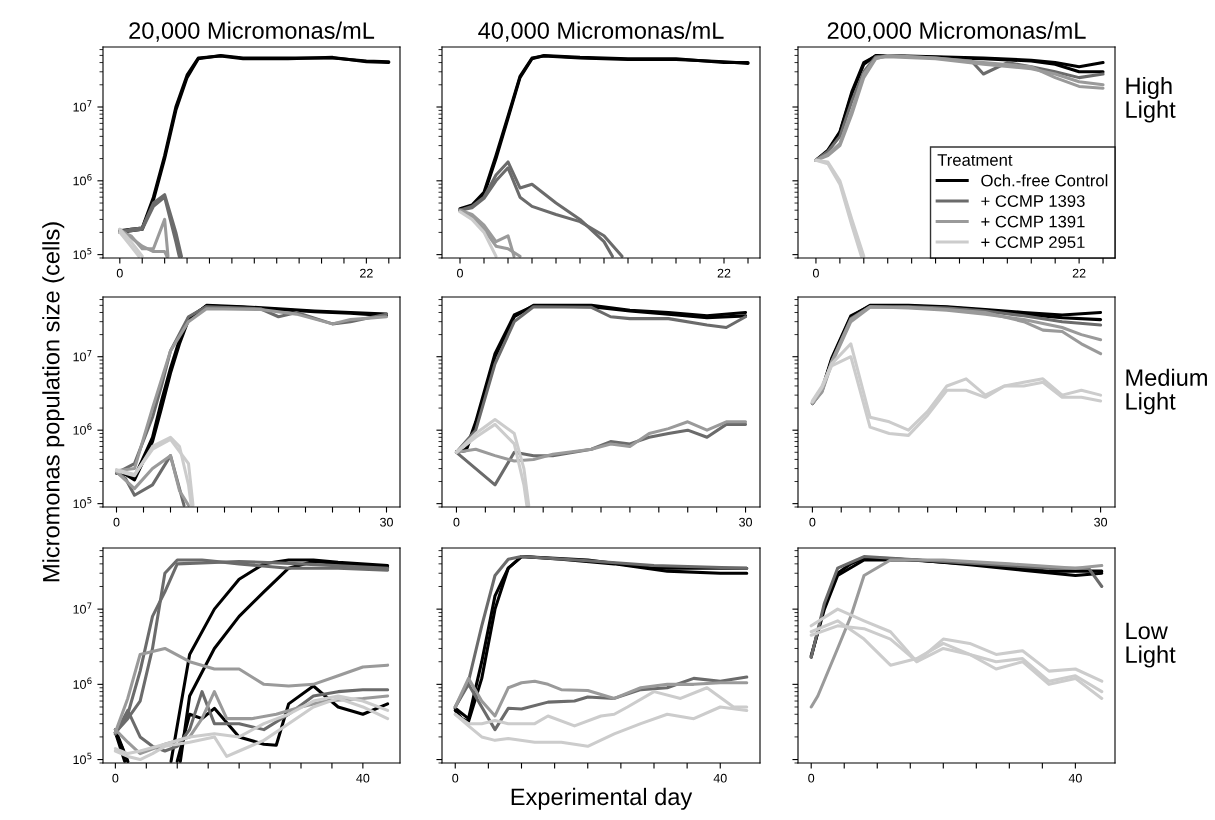 The image size is (1215, 820). What do you see at coordinates (975, 160) in the screenshot?
I see `legend-title: Treatment` at bounding box center [975, 160].